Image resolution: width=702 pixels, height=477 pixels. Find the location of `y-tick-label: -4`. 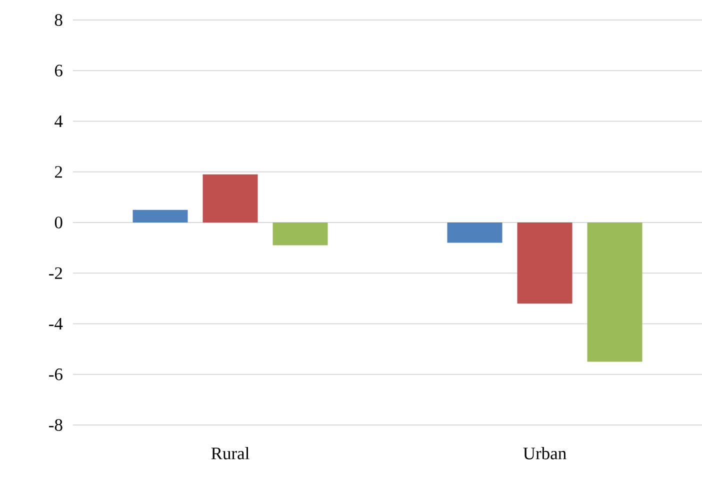

y-tick-label: -4 is located at coordinates (56, 324).